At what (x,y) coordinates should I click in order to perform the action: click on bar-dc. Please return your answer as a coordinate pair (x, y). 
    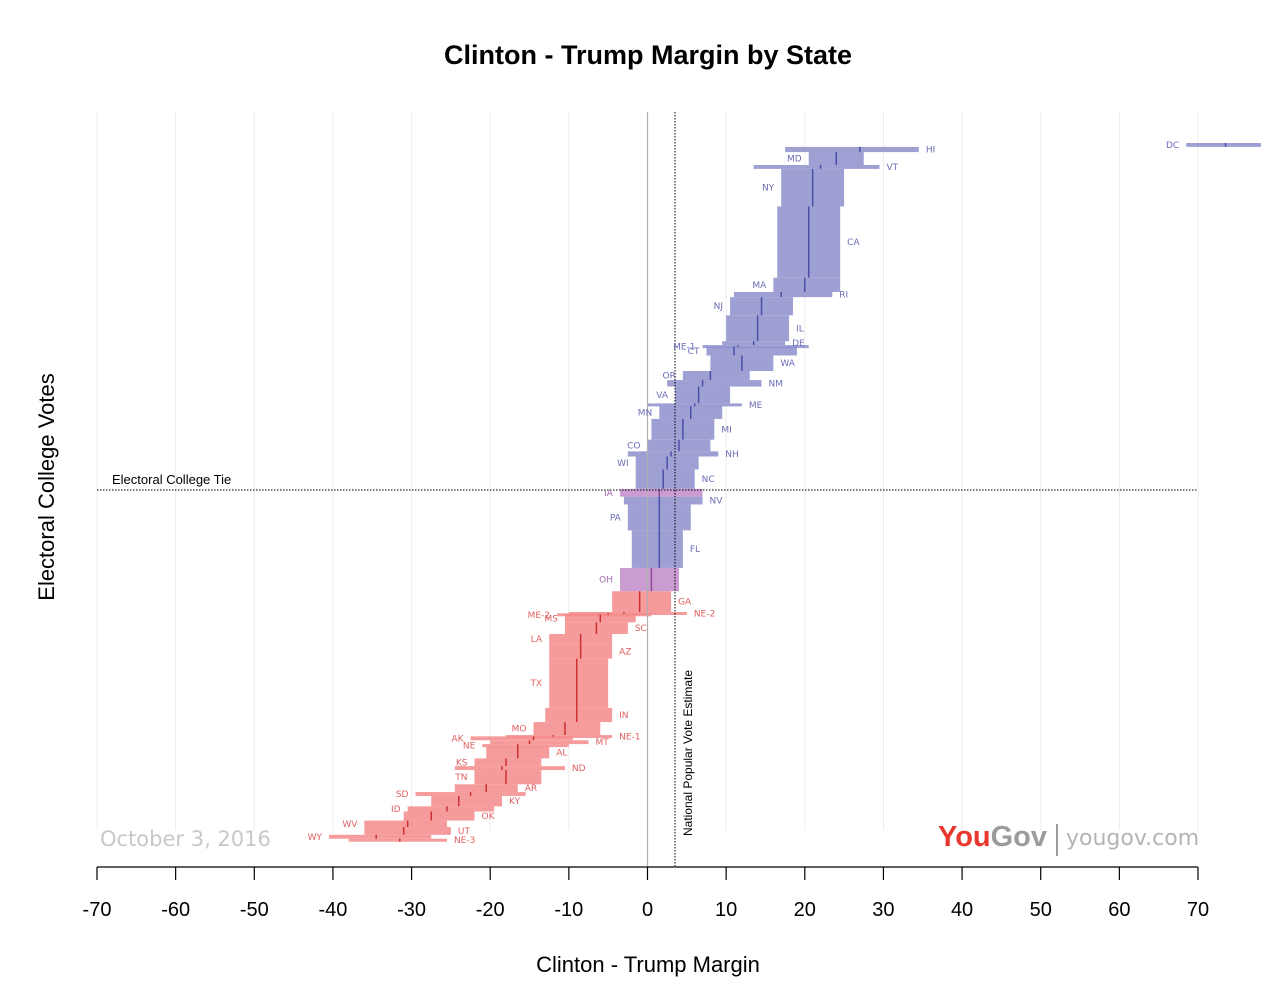
    Looking at the image, I should click on (1223, 145).